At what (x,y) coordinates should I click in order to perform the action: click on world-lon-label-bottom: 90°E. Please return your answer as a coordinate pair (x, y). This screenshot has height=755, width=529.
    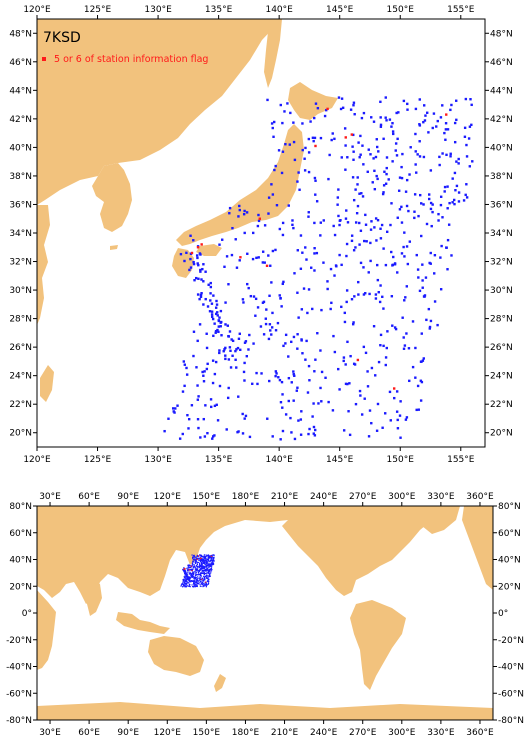
    Looking at the image, I should click on (128, 733).